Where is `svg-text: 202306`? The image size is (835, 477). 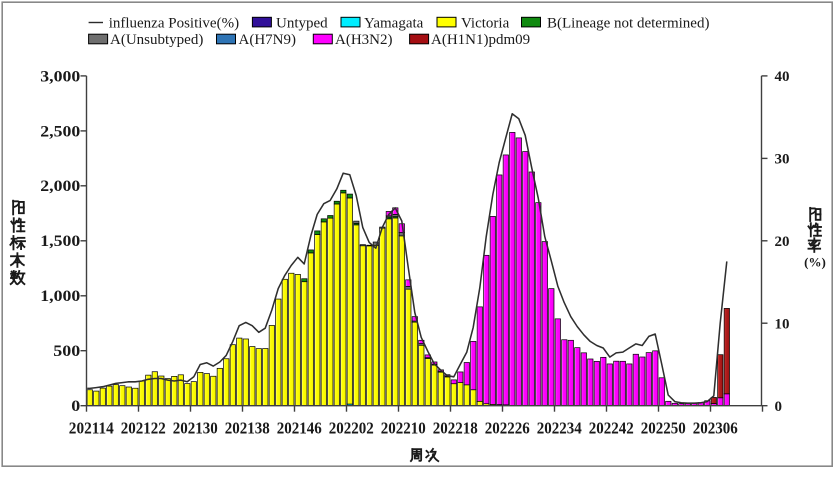 svg-text: 202306 is located at coordinates (715, 428).